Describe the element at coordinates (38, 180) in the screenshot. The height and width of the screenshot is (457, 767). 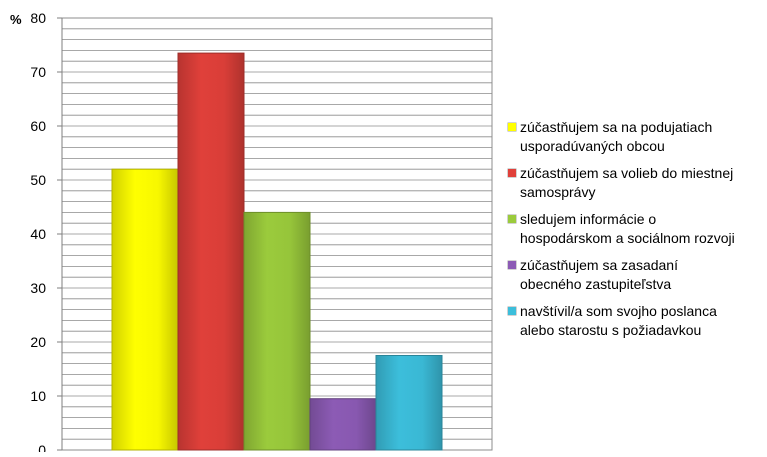
I see `y-tick-label: 50` at that location.